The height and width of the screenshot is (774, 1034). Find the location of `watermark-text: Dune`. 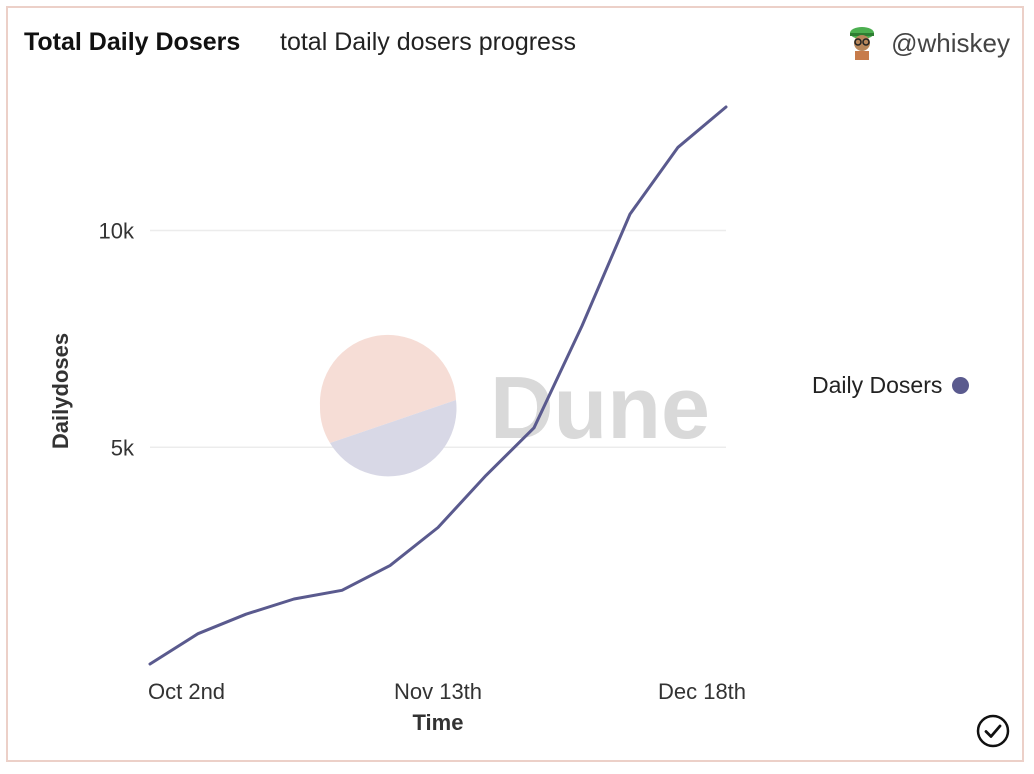

watermark-text: Dune is located at coordinates (600, 407).